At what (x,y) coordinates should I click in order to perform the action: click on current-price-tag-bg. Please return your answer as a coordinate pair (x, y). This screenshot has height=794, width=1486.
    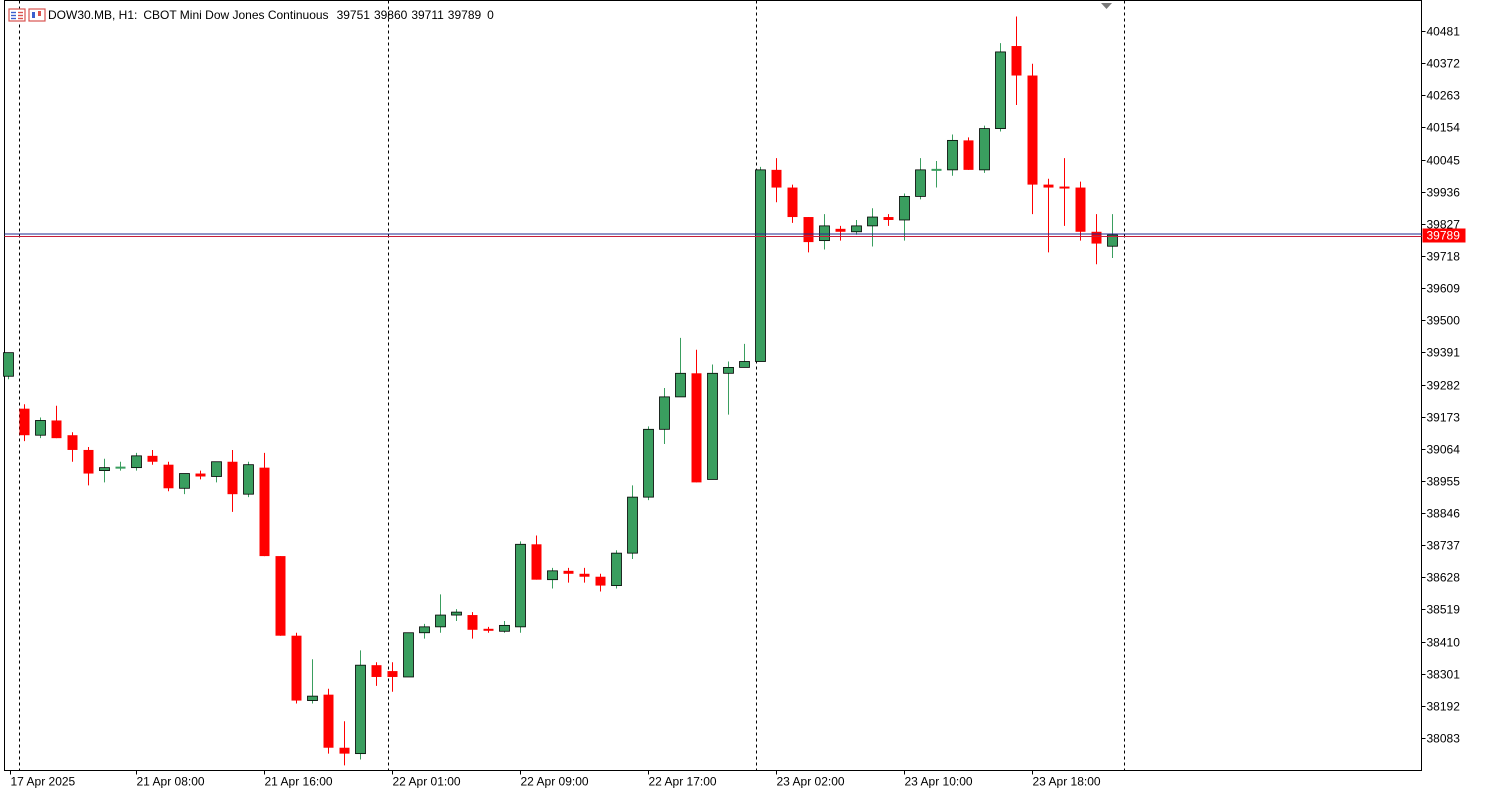
    Looking at the image, I should click on (1444, 235).